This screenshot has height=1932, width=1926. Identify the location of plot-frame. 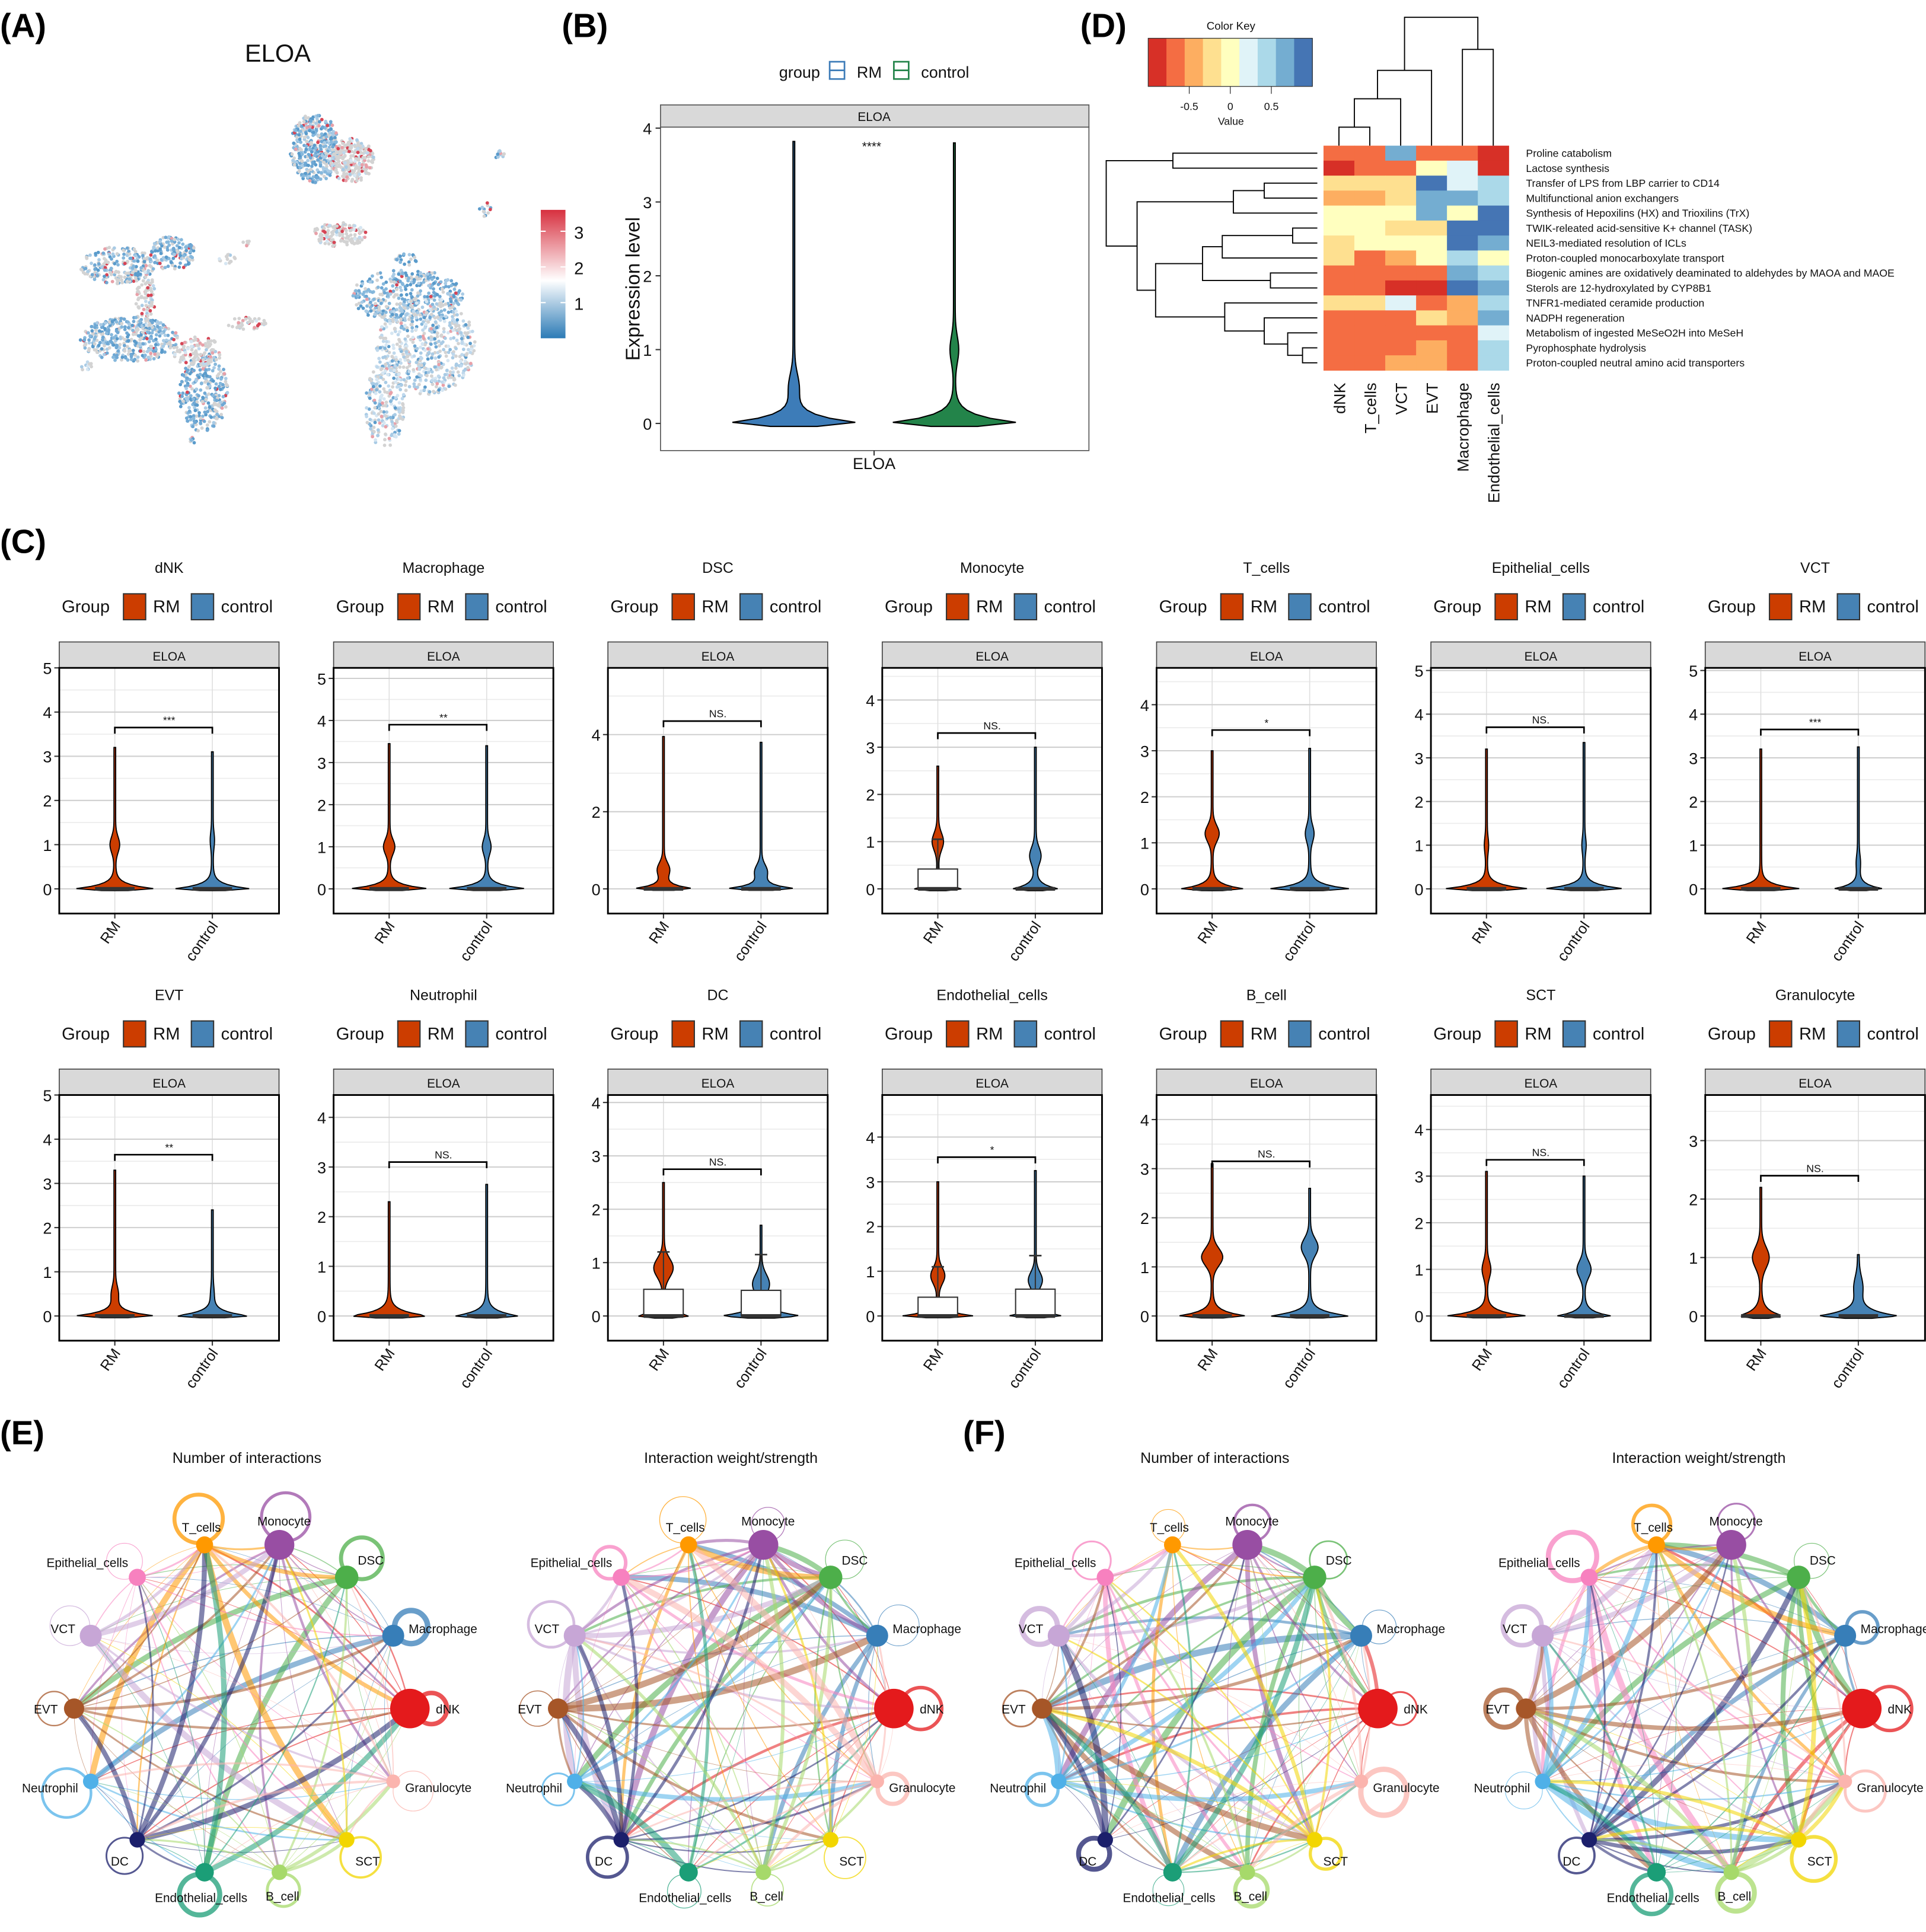
(1815, 790).